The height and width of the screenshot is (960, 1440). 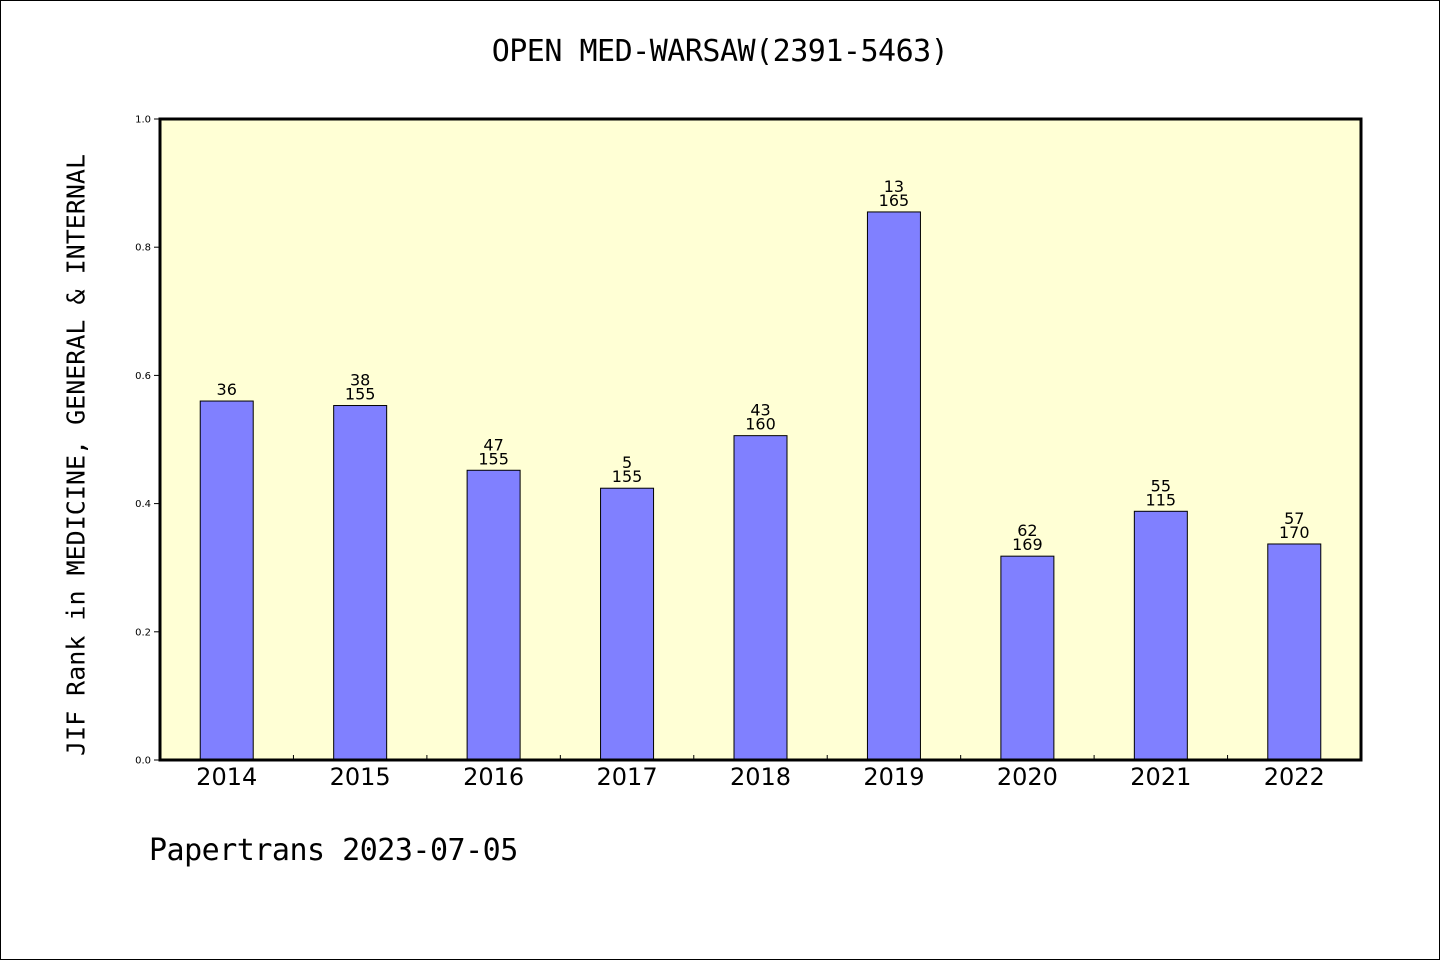 I want to click on x-tick-label: 2018, so click(x=760, y=777).